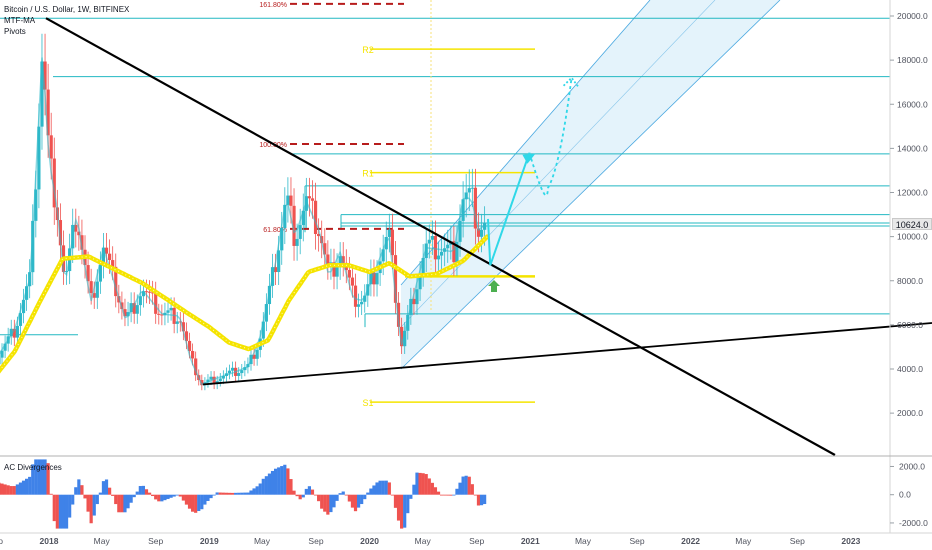 The width and height of the screenshot is (932, 550). Describe the element at coordinates (20, 20) in the screenshot. I see `legend-mtf-ma: MTF-MA` at that location.